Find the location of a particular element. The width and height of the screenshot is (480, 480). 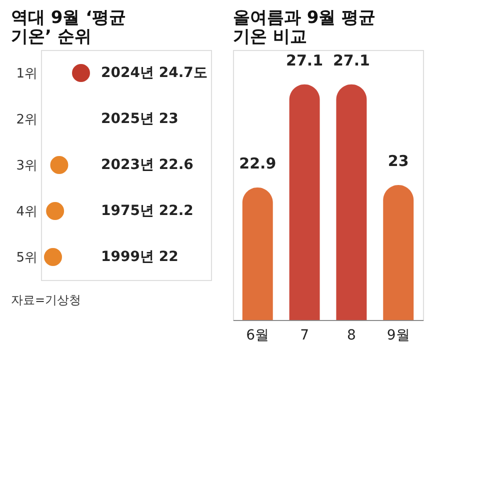

data-label: 23 is located at coordinates (398, 161).